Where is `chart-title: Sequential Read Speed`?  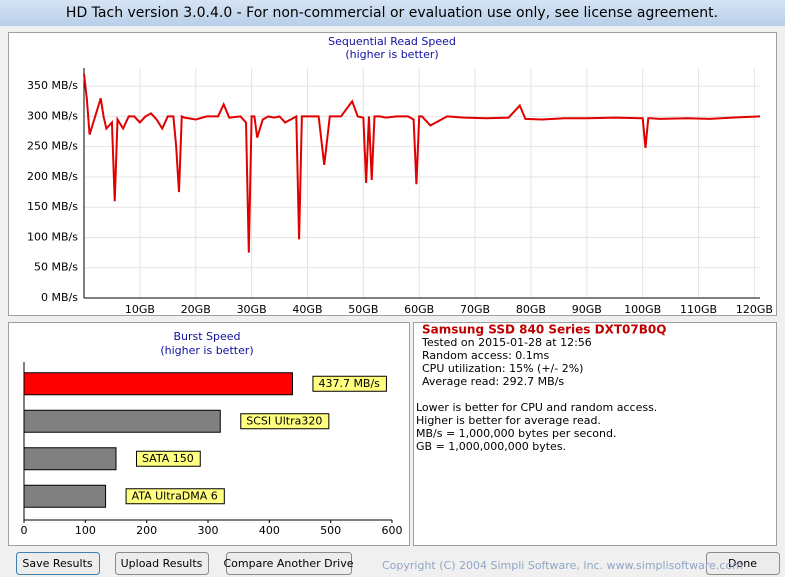
chart-title: Sequential Read Speed is located at coordinates (392, 41).